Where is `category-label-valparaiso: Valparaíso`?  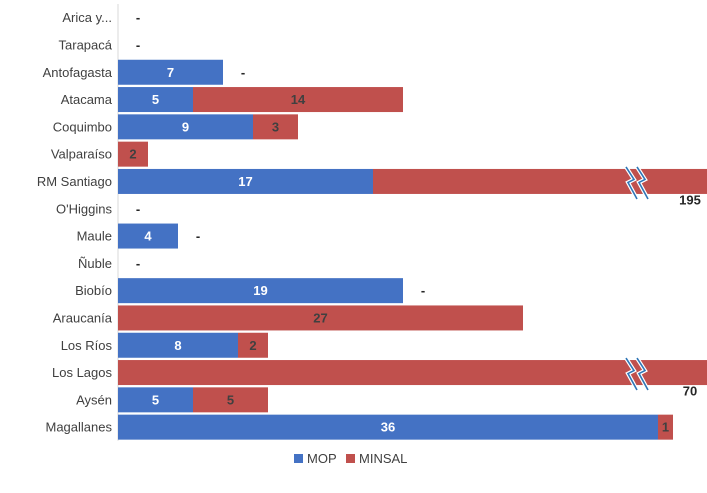 category-label-valparaiso: Valparaíso is located at coordinates (81, 154).